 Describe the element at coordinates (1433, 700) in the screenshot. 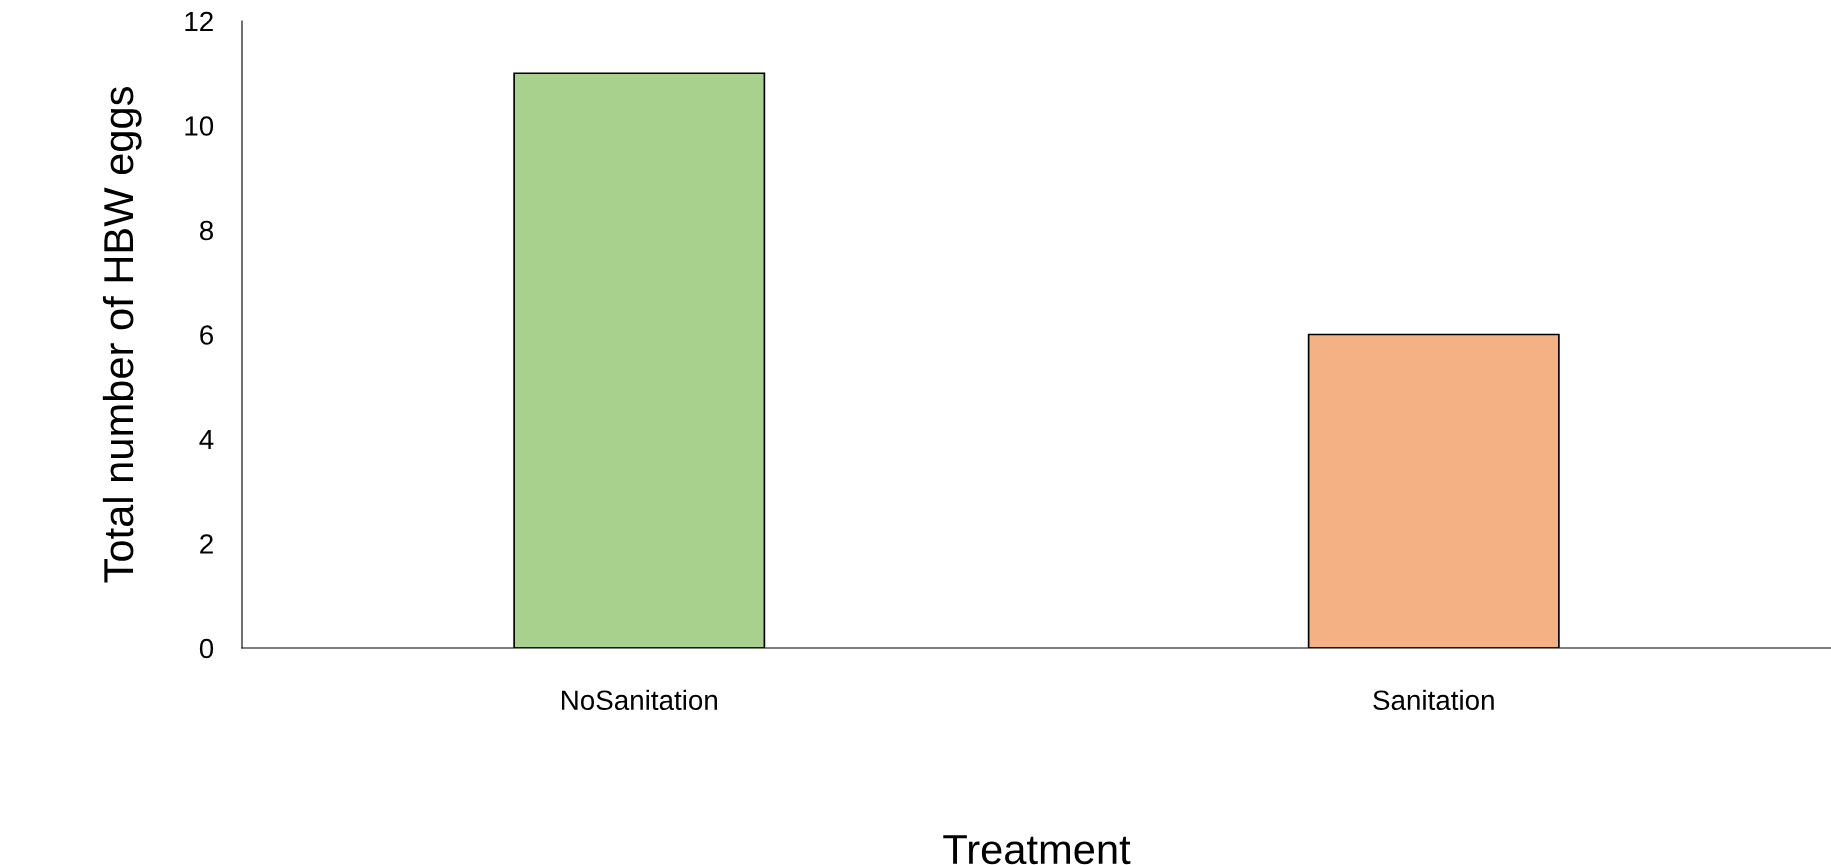

I see `x-tick-label: Sanitation` at that location.